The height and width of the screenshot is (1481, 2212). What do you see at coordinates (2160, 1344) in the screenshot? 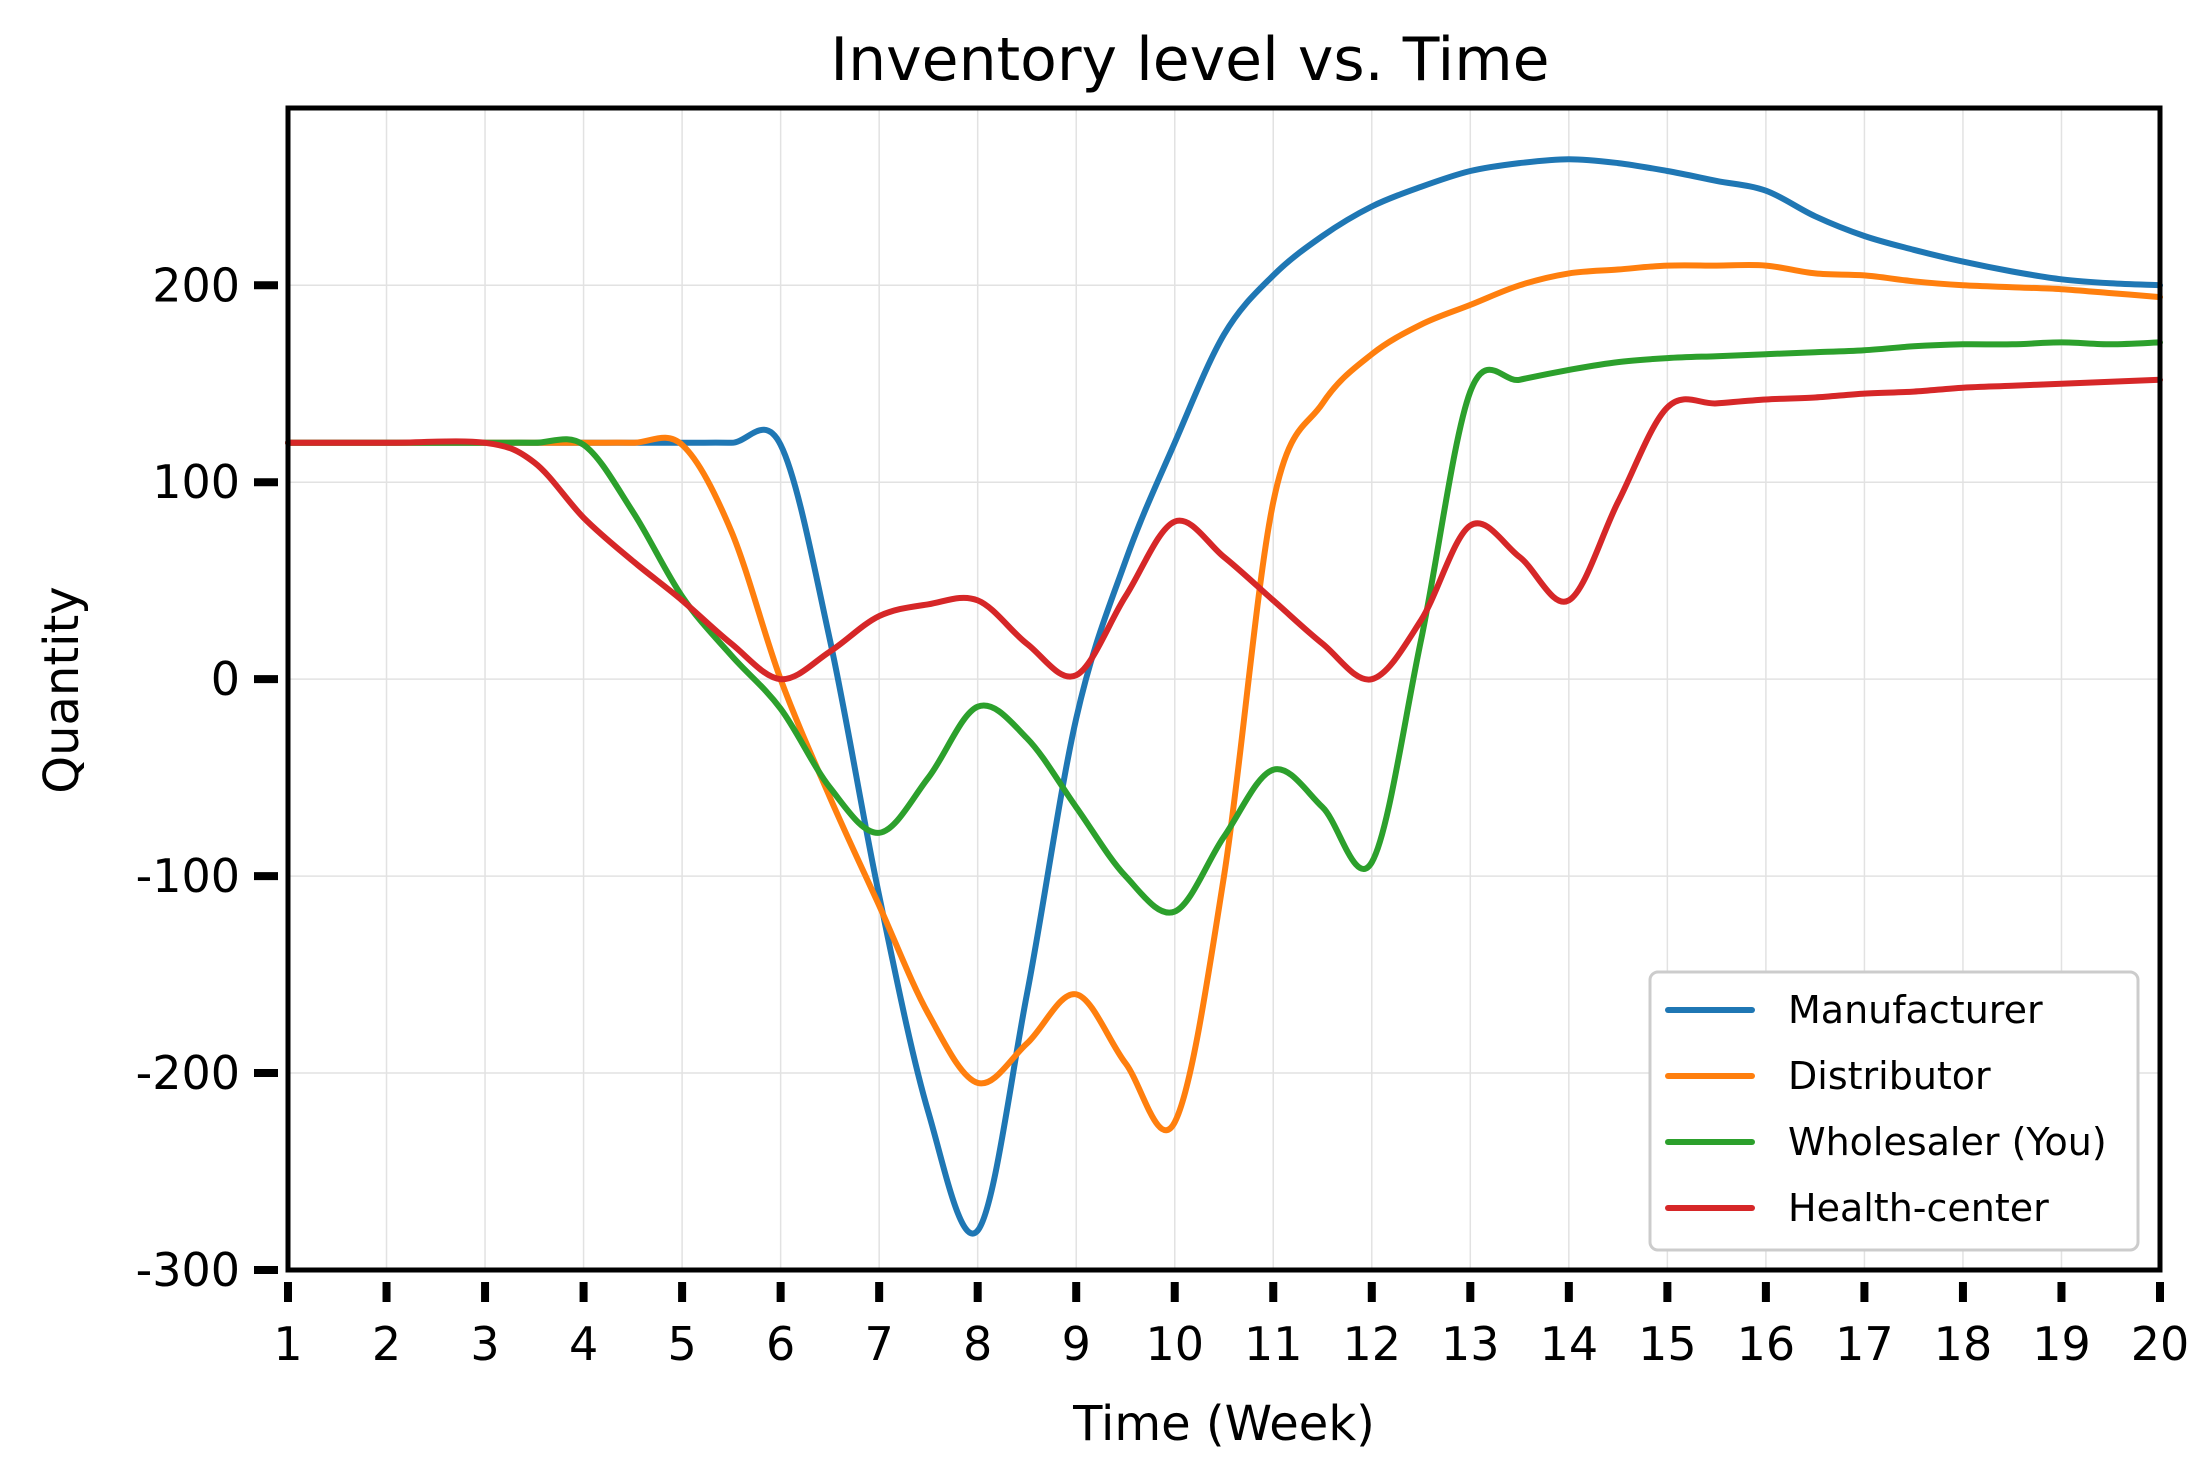
I see `x-tick-label: 20` at bounding box center [2160, 1344].